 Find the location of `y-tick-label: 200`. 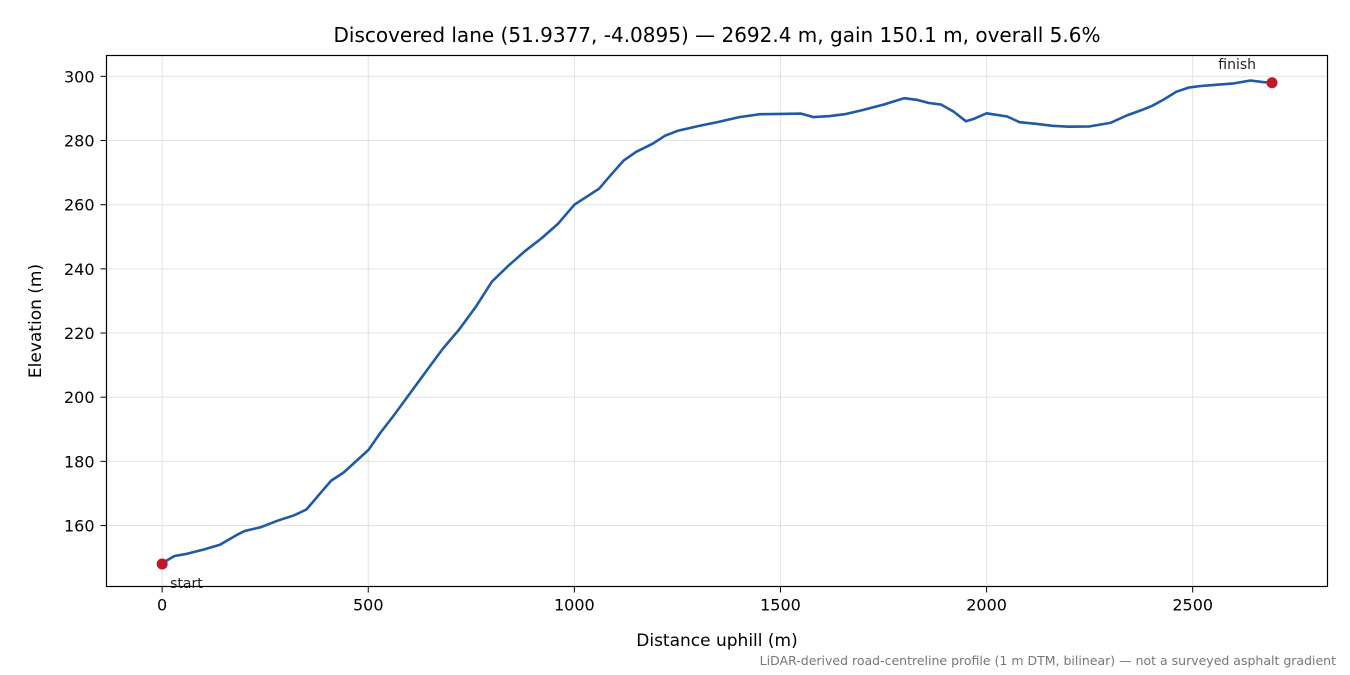

y-tick-label: 200 is located at coordinates (79, 397).